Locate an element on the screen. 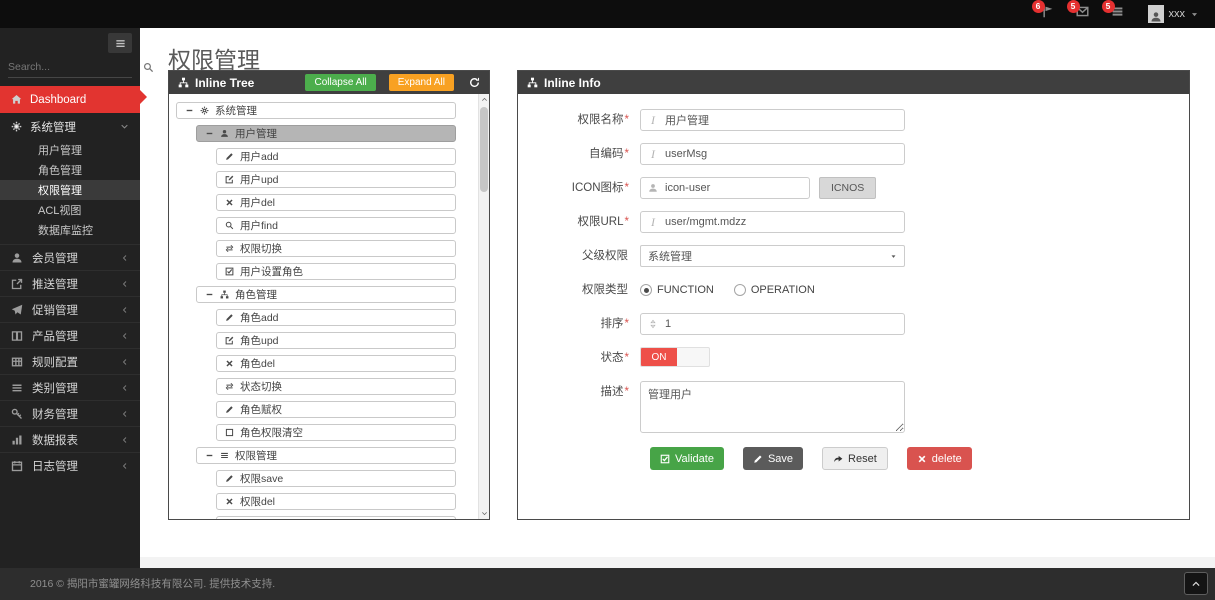 The width and height of the screenshot is (1215, 600). radio-operation: OPERATION is located at coordinates (774, 290).